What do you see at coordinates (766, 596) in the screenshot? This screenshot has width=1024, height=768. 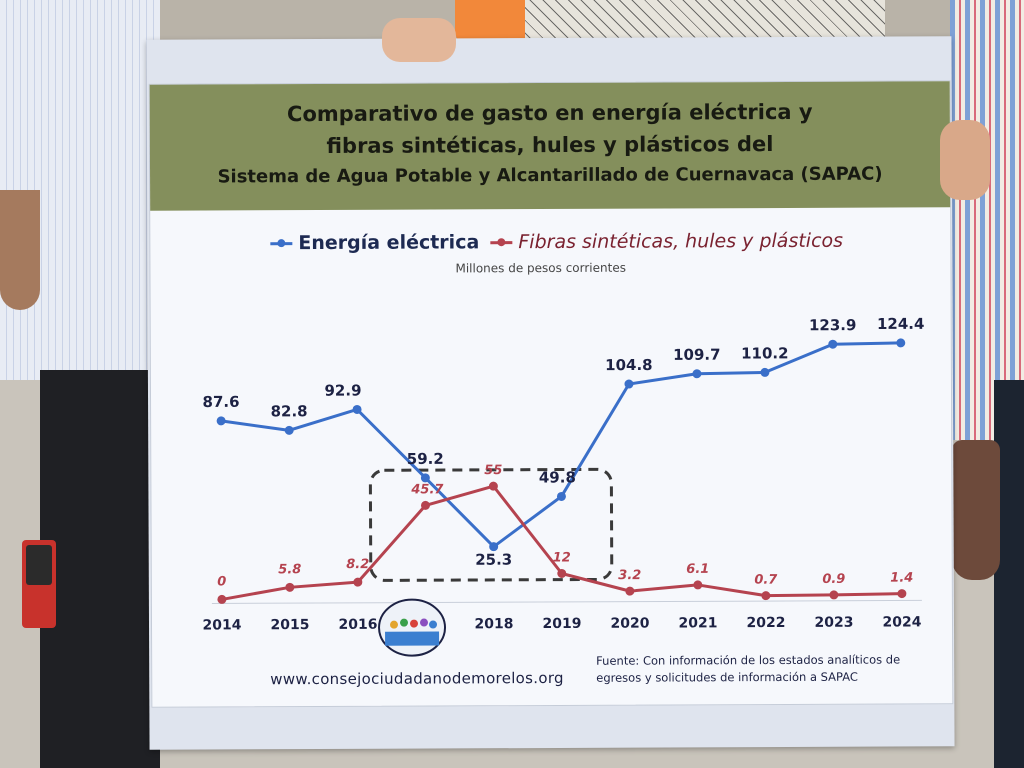 I see `series-2-point-2022` at bounding box center [766, 596].